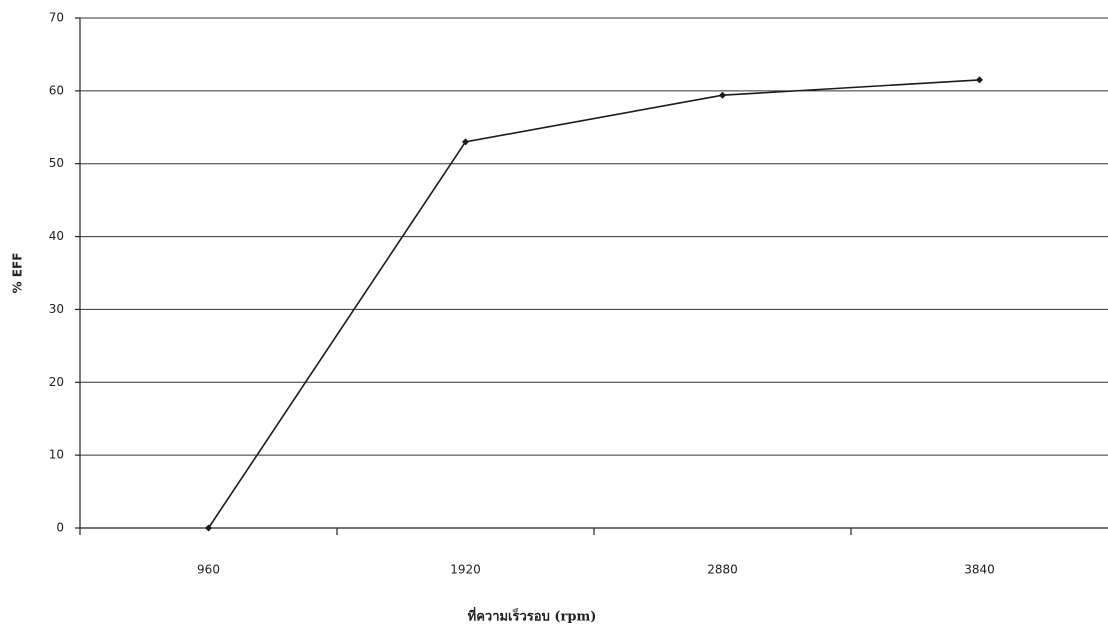 This screenshot has height=631, width=1108. What do you see at coordinates (60, 528) in the screenshot?
I see `y-tick-label: 0` at bounding box center [60, 528].